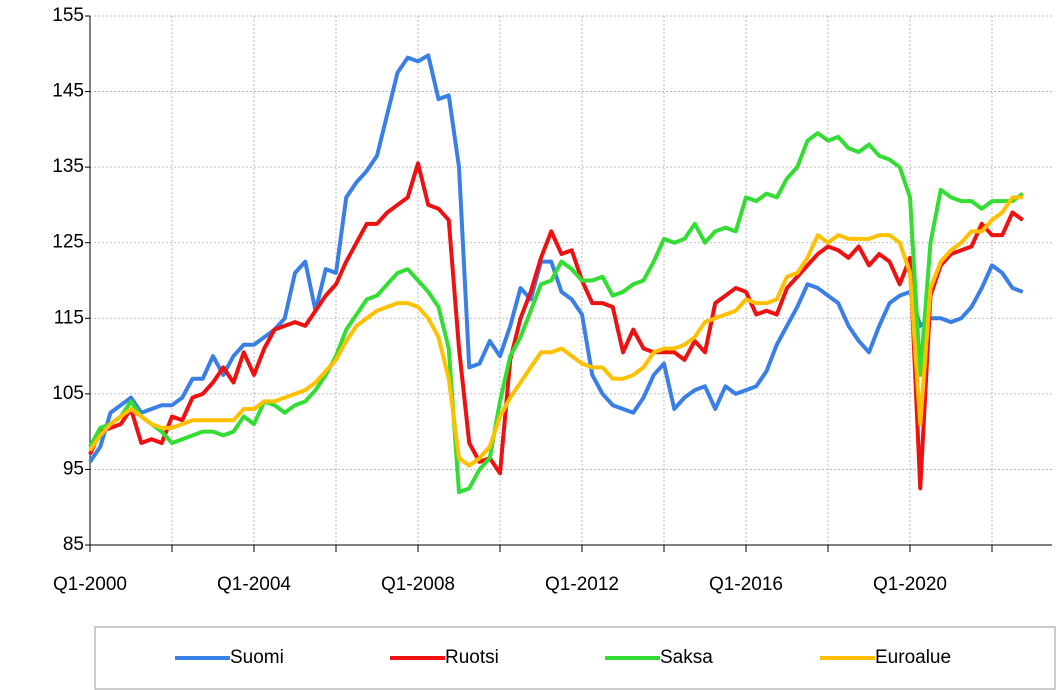 The image size is (1056, 690). I want to click on y-tick-label: 125, so click(68, 242).